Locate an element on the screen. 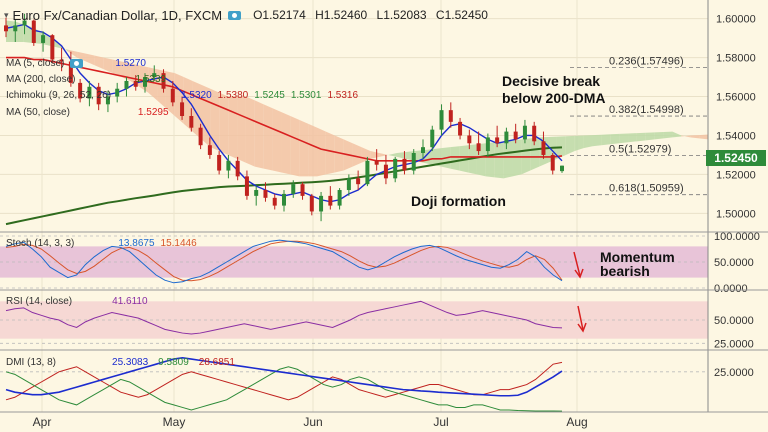  dmi-panel: 25.0000 is located at coordinates (377, 384).